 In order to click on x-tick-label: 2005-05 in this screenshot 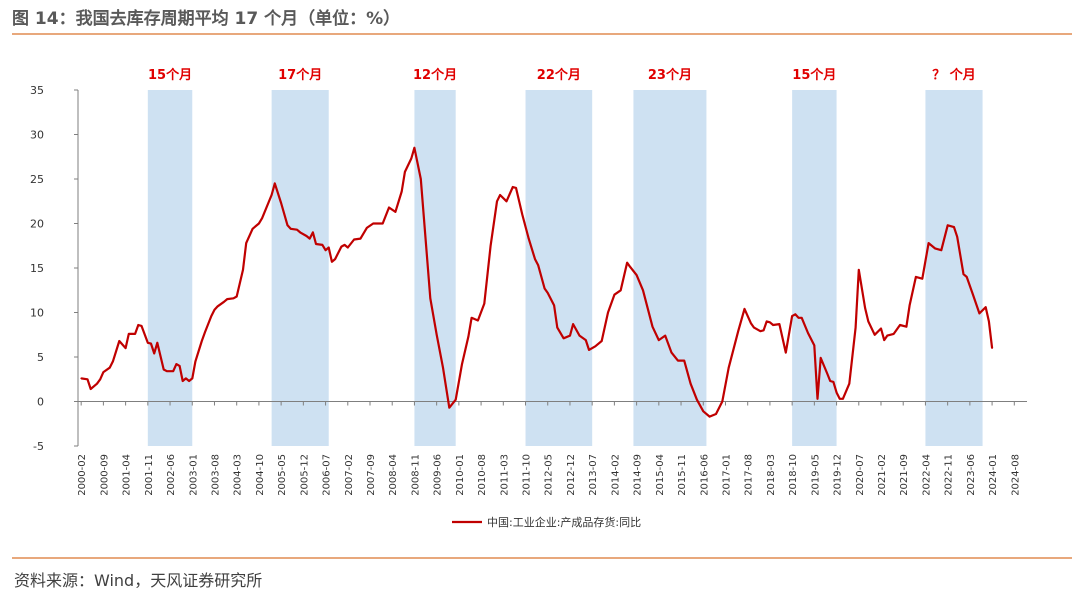, I will do `click(282, 475)`.